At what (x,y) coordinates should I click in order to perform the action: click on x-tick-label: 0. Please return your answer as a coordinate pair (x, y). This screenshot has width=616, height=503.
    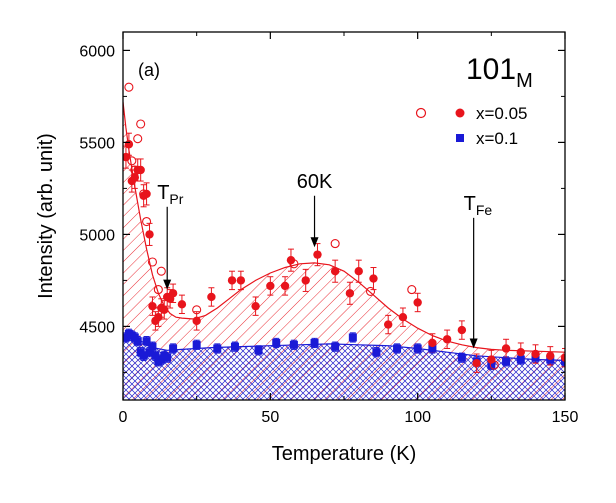
    Looking at the image, I should click on (123, 417).